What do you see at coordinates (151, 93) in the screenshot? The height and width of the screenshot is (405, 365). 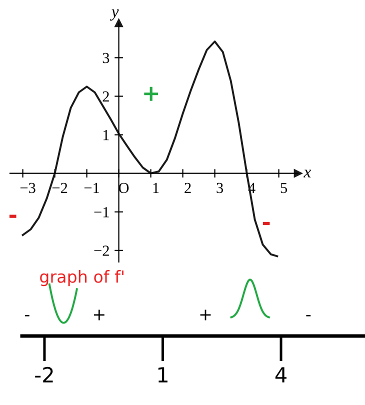 I see `annotation: +` at bounding box center [151, 93].